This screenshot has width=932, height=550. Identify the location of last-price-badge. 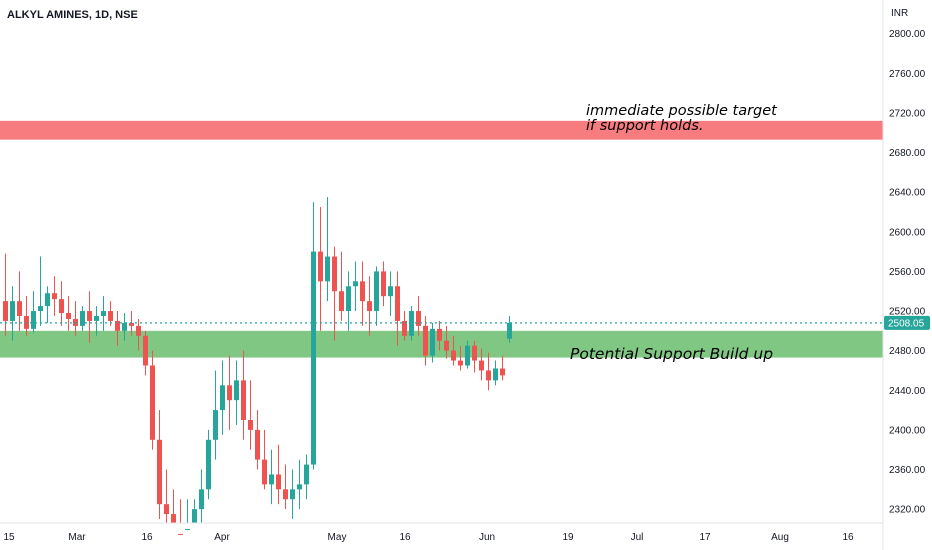
(907, 322).